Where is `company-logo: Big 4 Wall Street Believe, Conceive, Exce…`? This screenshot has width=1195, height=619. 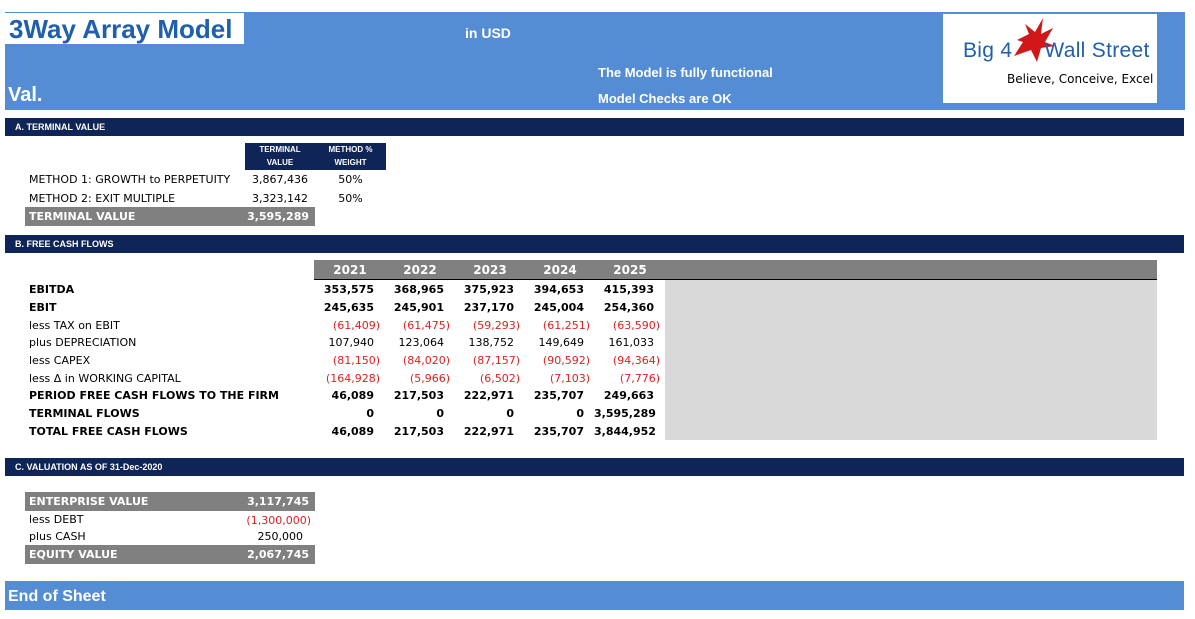
company-logo: Big 4 Wall Street Believe, Conceive, Exce… is located at coordinates (1050, 58).